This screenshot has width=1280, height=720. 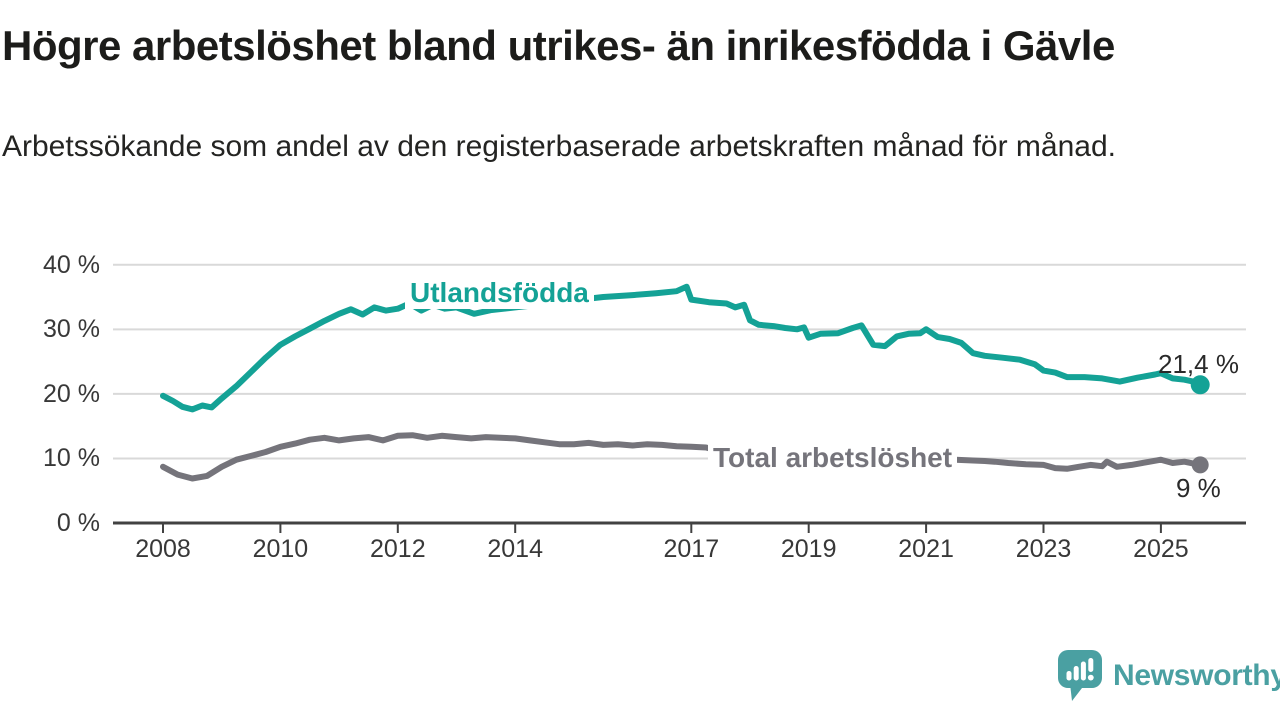 What do you see at coordinates (71, 264) in the screenshot?
I see `y-tick-label-40: 40 %` at bounding box center [71, 264].